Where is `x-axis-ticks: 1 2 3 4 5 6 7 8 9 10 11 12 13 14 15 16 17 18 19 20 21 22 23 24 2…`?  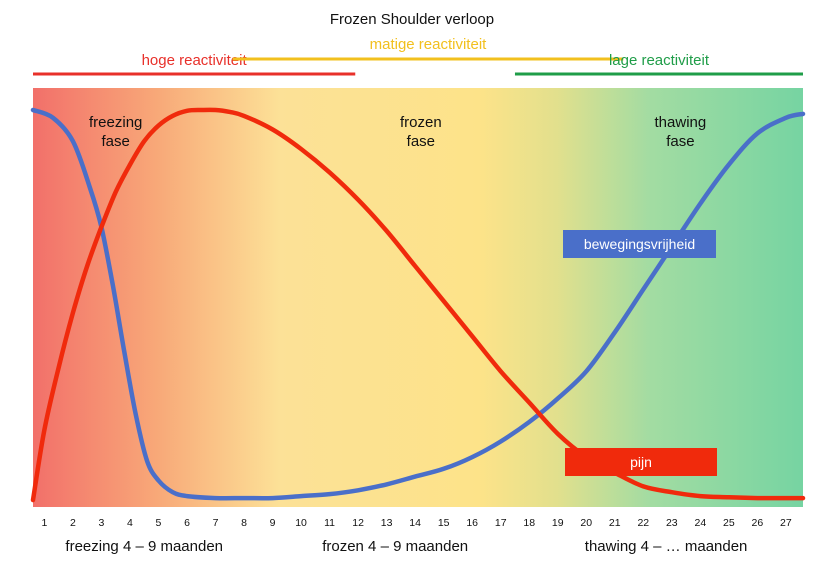
x-axis-ticks: 1 2 3 4 5 6 7 8 9 10 11 12 13 14 15 16 17 18 19 20 21 22 23 24 2… is located at coordinates (416, 523).